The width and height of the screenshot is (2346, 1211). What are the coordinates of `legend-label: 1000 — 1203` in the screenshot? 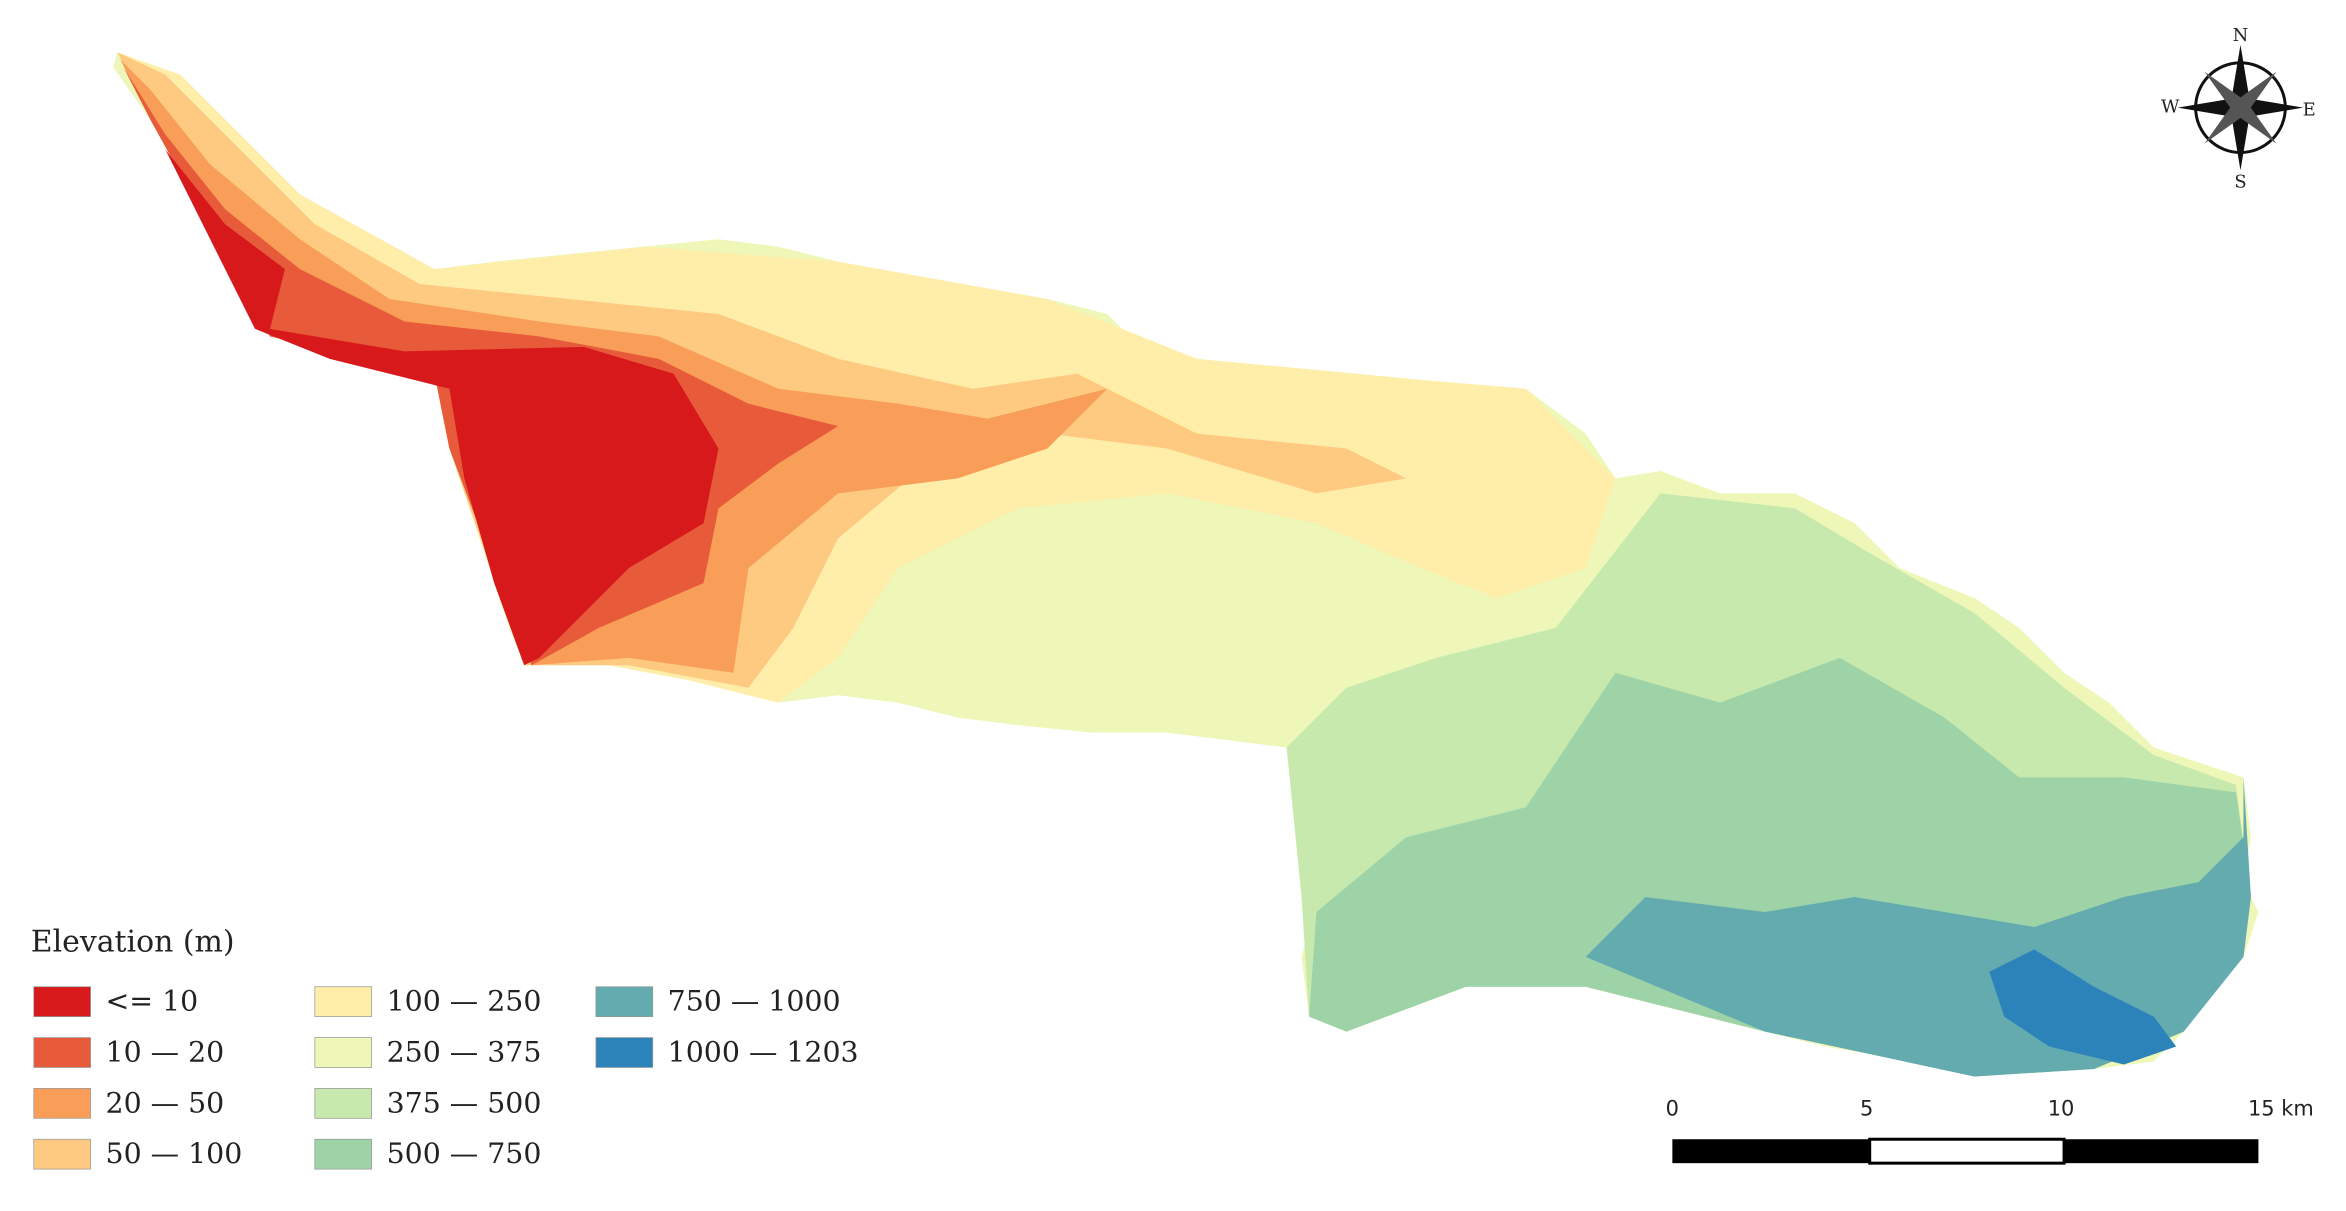 It's located at (763, 1052).